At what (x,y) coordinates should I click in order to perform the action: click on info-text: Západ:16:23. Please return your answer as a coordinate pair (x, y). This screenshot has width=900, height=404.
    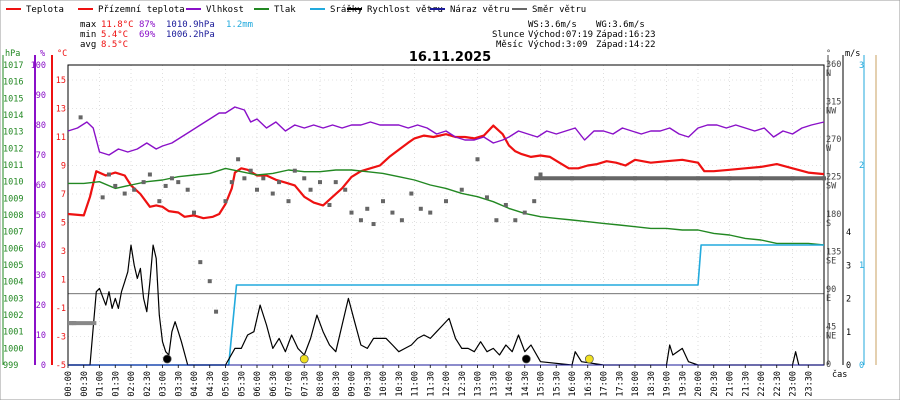
    Looking at the image, I should click on (626, 35).